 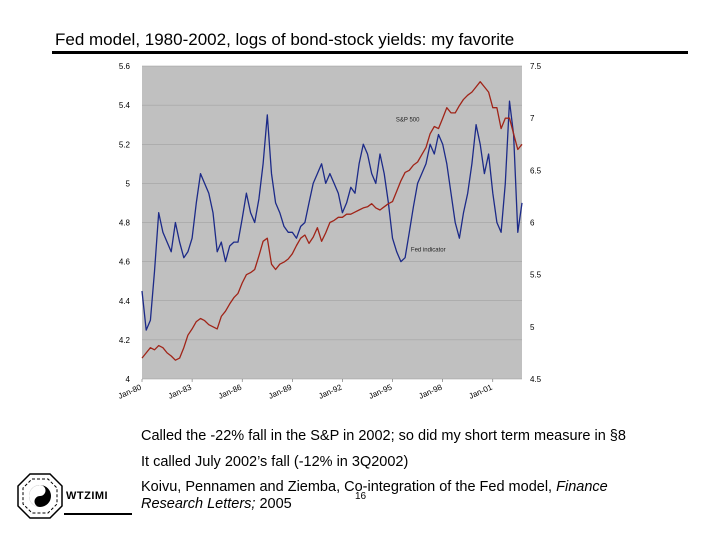 What do you see at coordinates (536, 379) in the screenshot?
I see `right-tick-label: 4.5` at bounding box center [536, 379].